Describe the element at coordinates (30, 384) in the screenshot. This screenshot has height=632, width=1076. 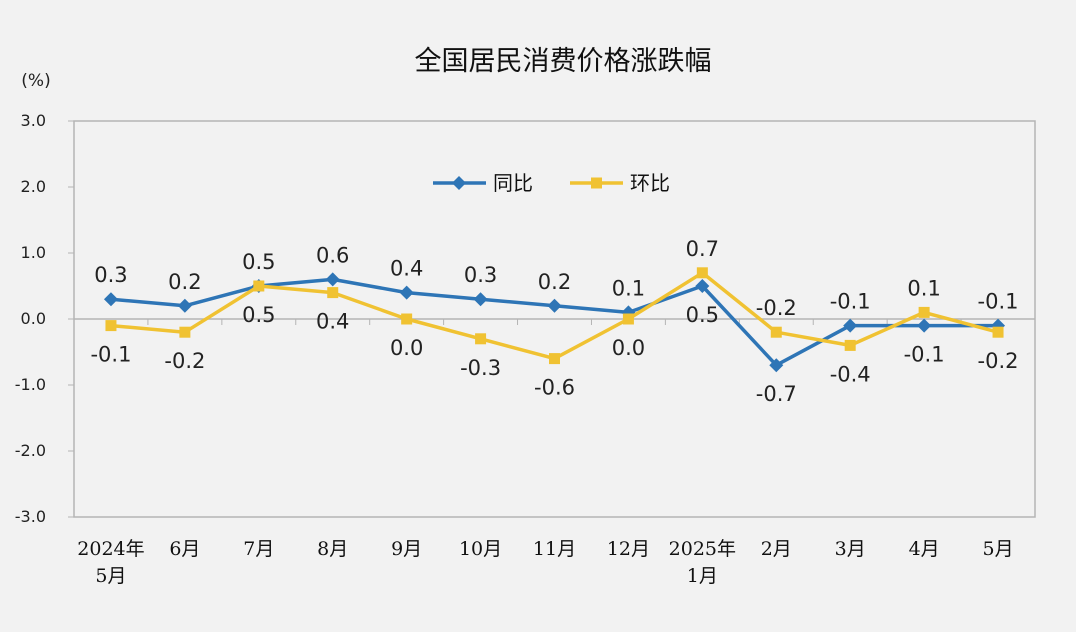
I see `y-tick-label: -1.0` at that location.